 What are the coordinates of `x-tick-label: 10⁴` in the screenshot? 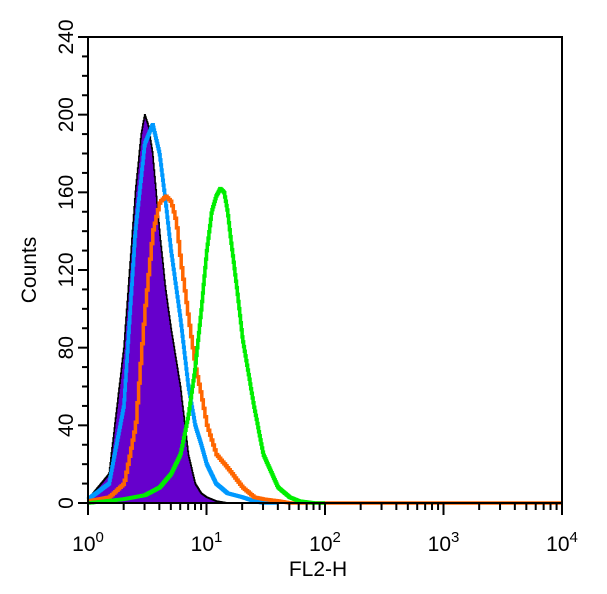 It's located at (562, 542).